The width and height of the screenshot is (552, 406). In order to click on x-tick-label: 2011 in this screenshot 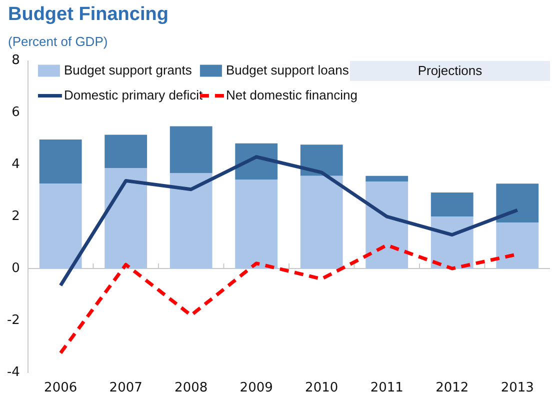, I will do `click(387, 388)`.